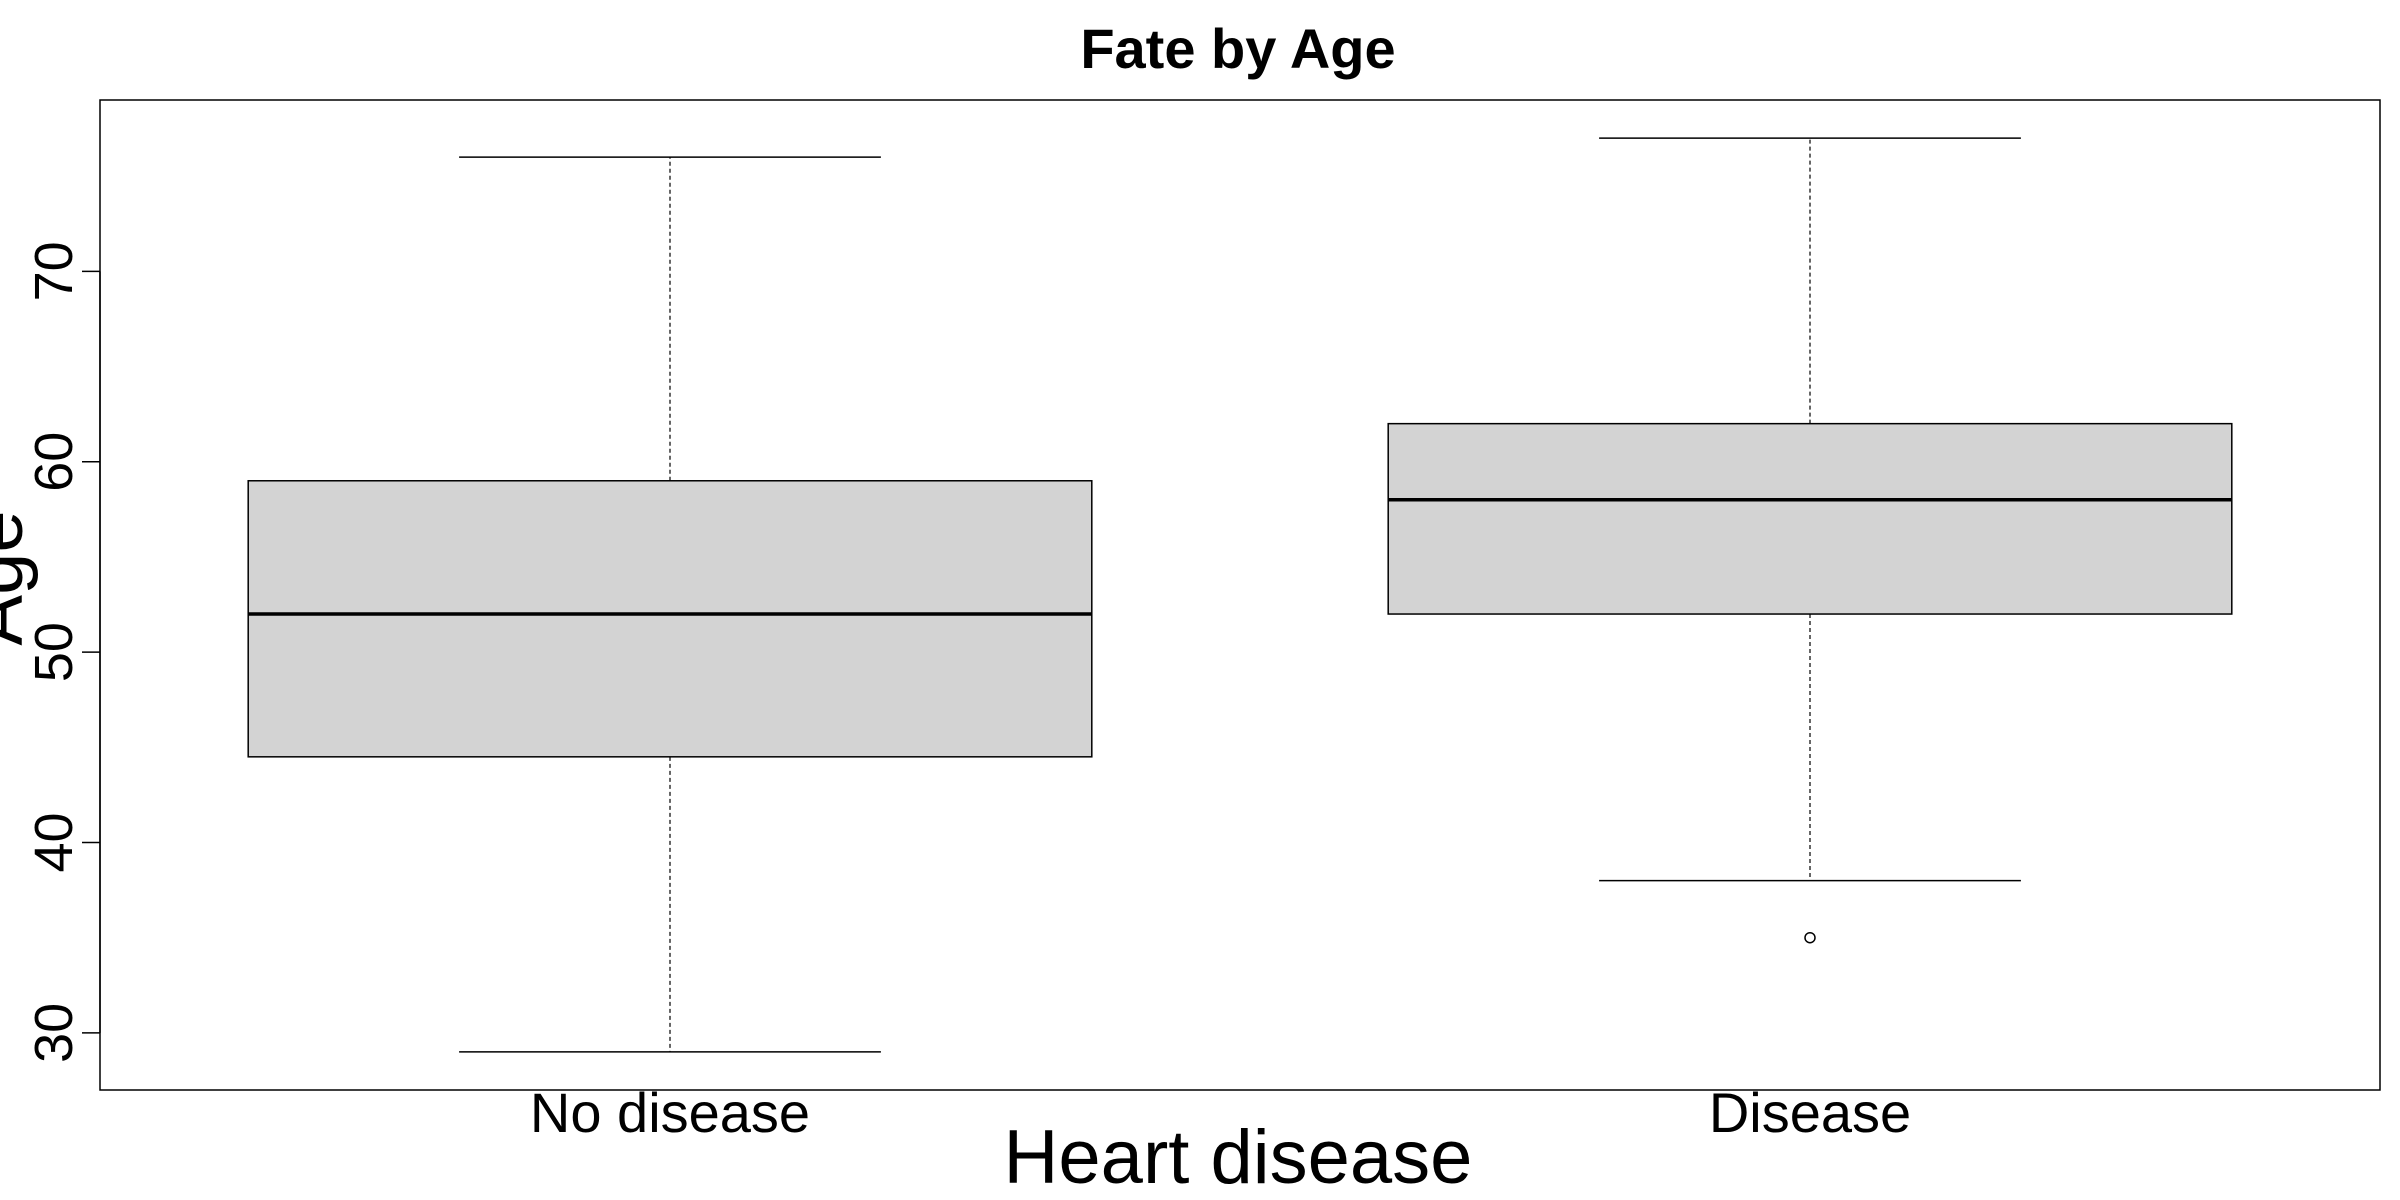 This screenshot has width=2400, height=1200. What do you see at coordinates (19, 577) in the screenshot?
I see `y-axis-title: Age` at bounding box center [19, 577].